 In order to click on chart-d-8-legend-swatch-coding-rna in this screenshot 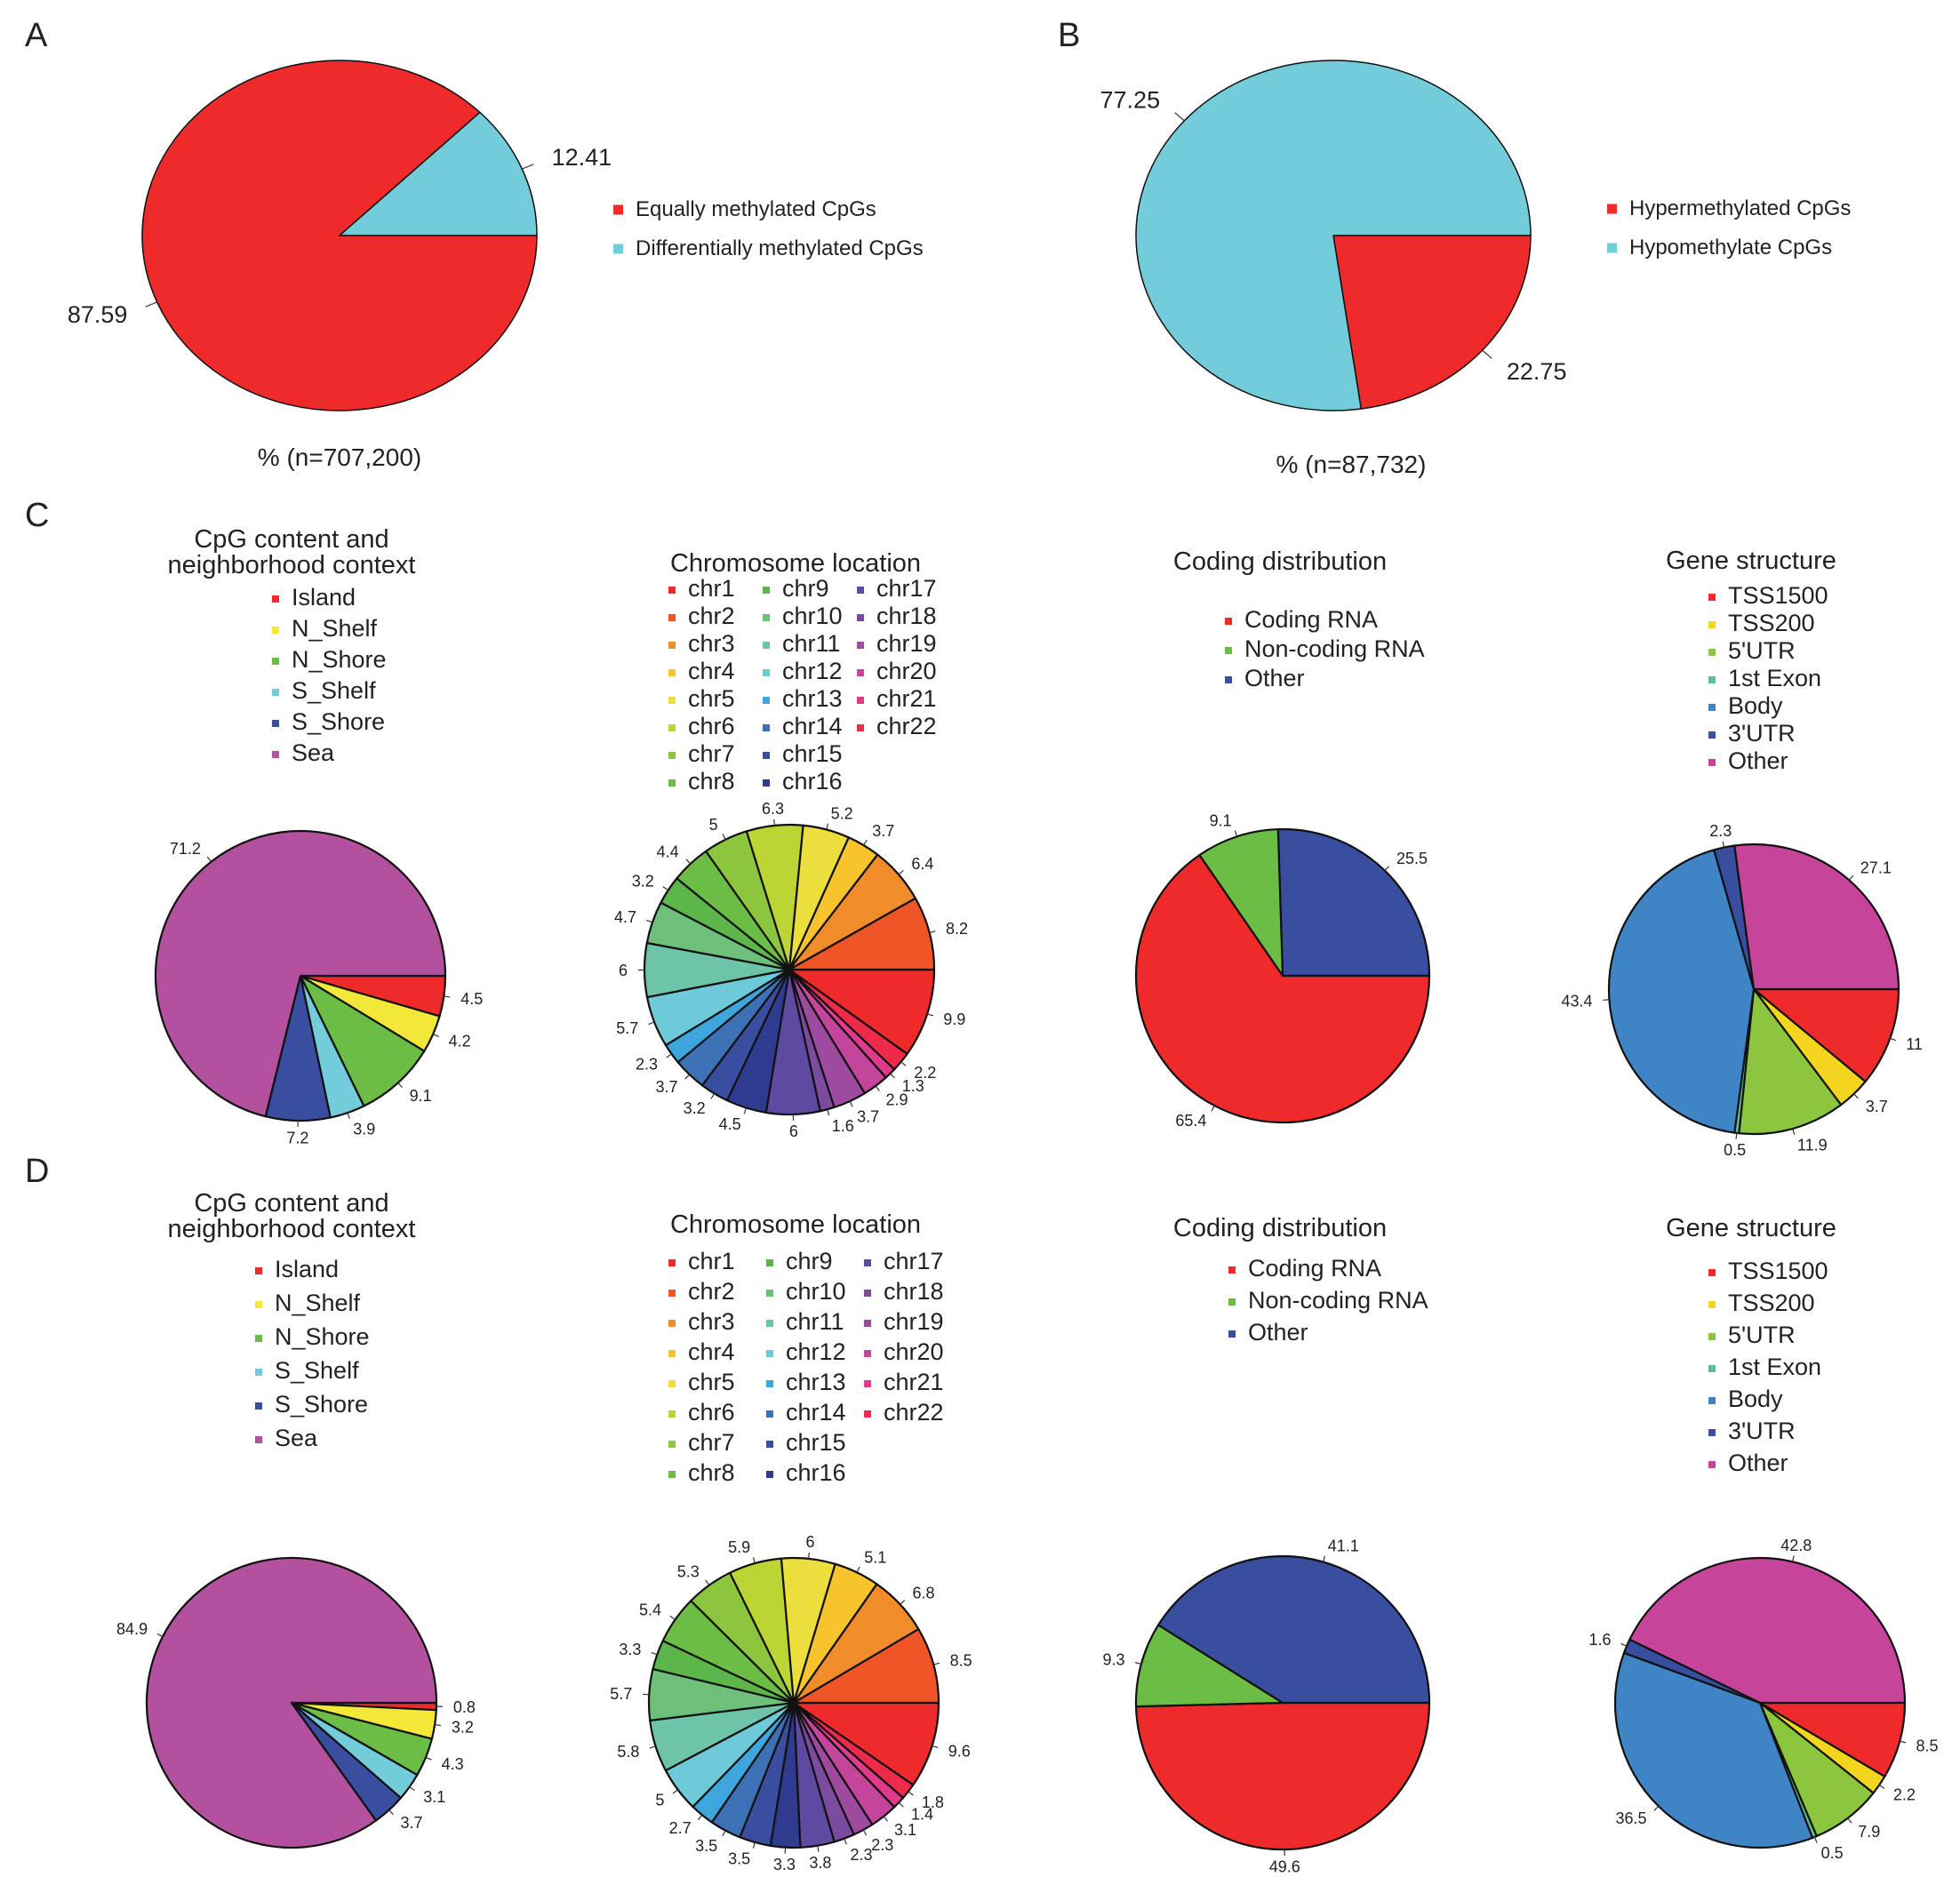, I will do `click(1232, 1270)`.